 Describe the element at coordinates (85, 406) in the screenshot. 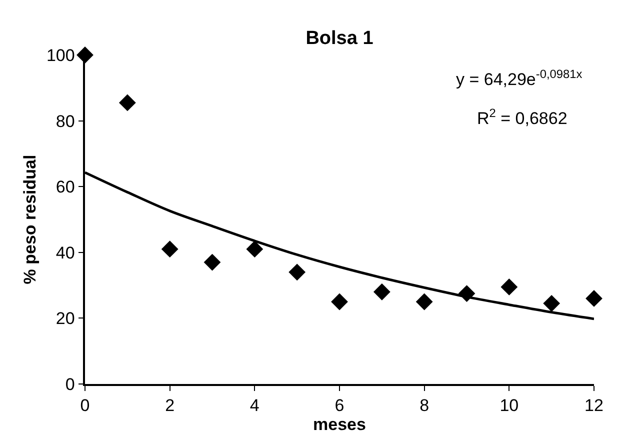

I see `x-tick-label: 0` at that location.